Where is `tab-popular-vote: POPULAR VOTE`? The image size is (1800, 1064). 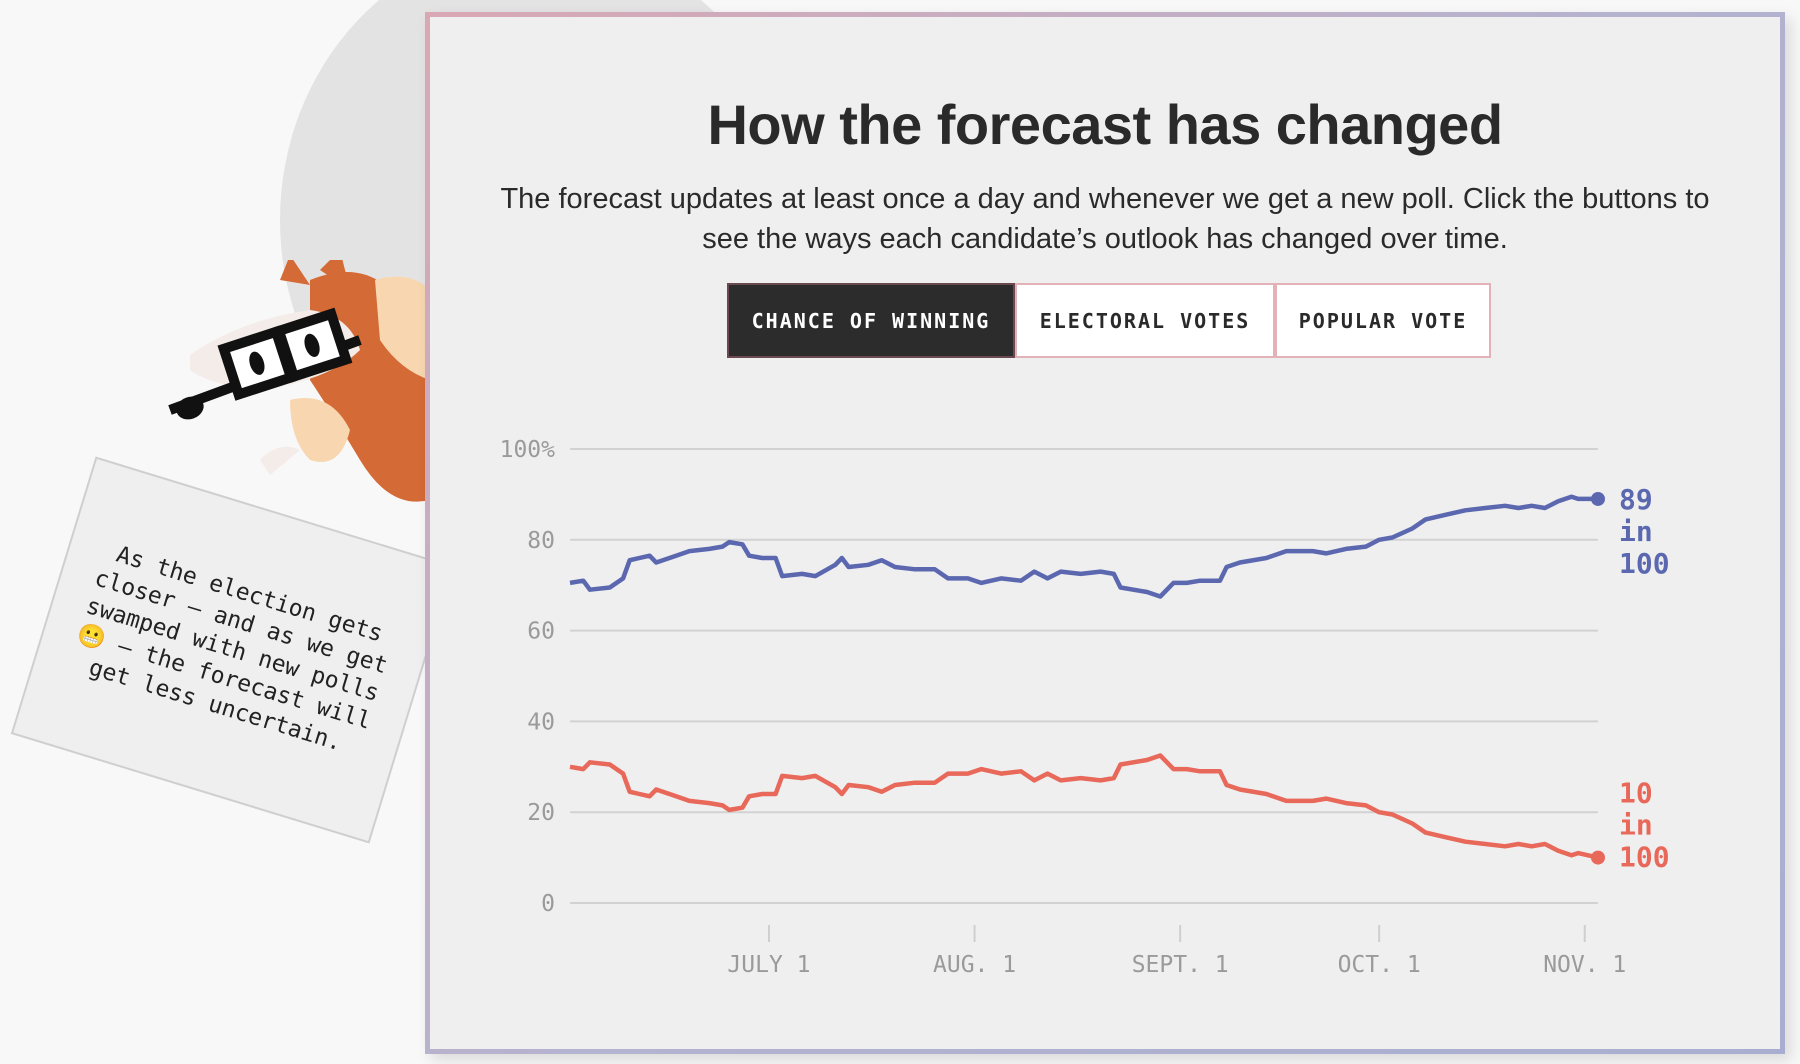 tab-popular-vote: POPULAR VOTE is located at coordinates (1383, 320).